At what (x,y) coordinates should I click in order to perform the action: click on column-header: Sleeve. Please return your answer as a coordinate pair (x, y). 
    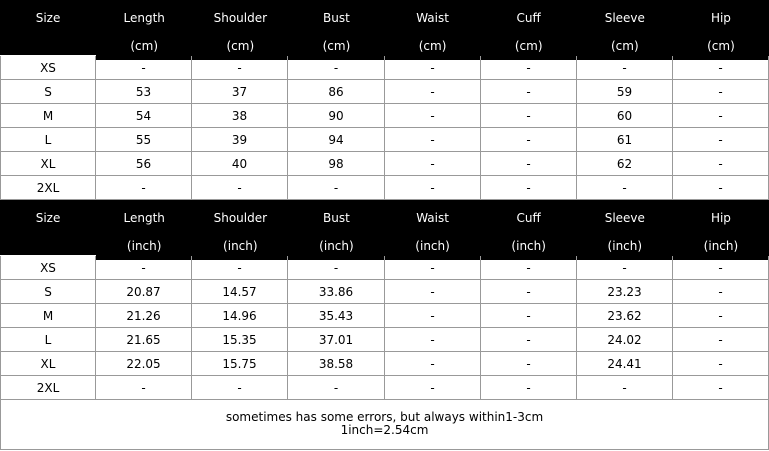
    Looking at the image, I should click on (624, 218).